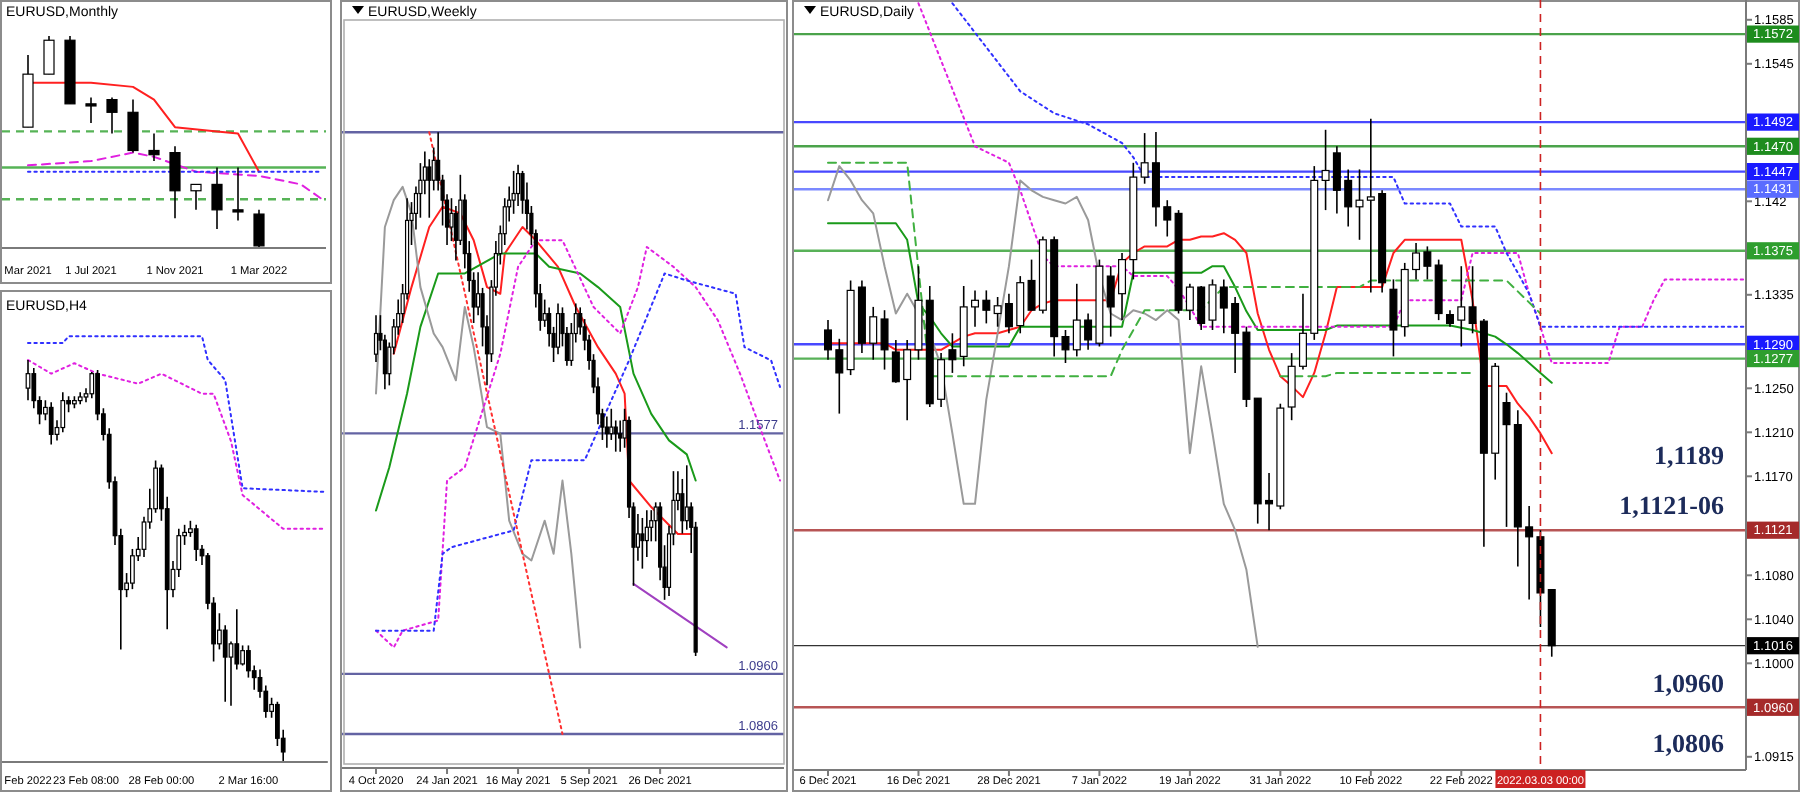 This screenshot has width=1800, height=792. Describe the element at coordinates (1672, 505) in the screenshot. I see `annotation: 1,1121-06` at that location.